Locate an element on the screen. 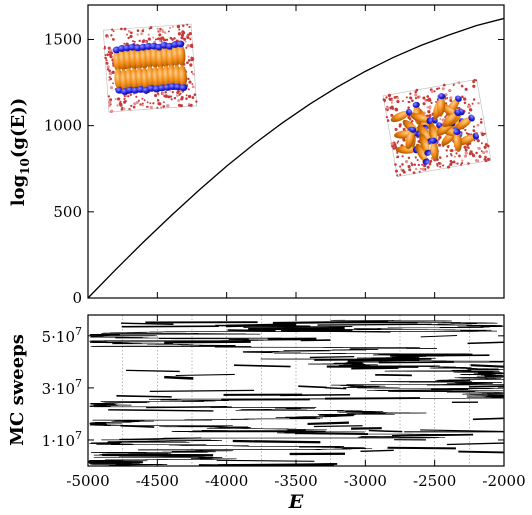 Image resolution: width=532 pixels, height=515 pixels. bottom-x-tick-label: -2500 is located at coordinates (434, 481).